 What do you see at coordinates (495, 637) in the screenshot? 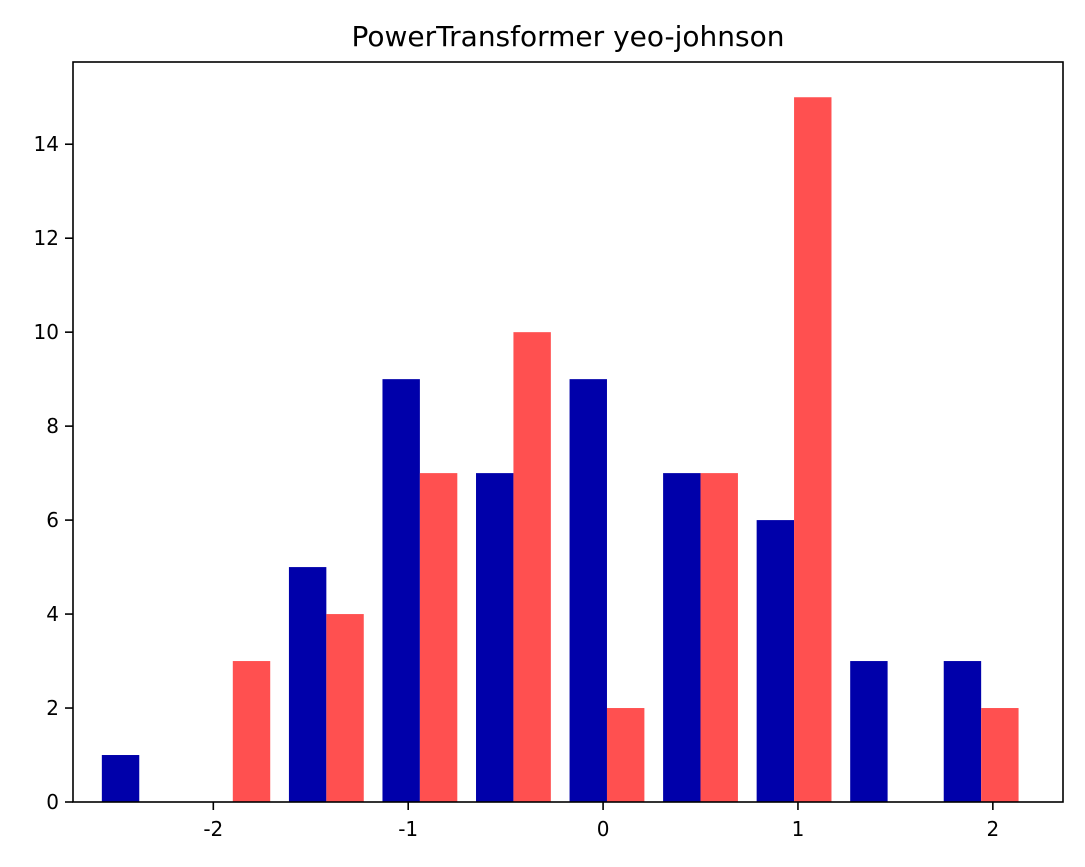
I see `bar-series0-bin4` at bounding box center [495, 637].